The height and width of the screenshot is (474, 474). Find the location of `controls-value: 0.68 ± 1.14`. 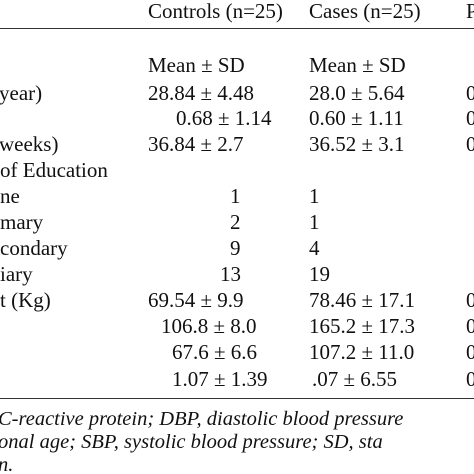

controls-value: 0.68 ± 1.14 is located at coordinates (224, 118).